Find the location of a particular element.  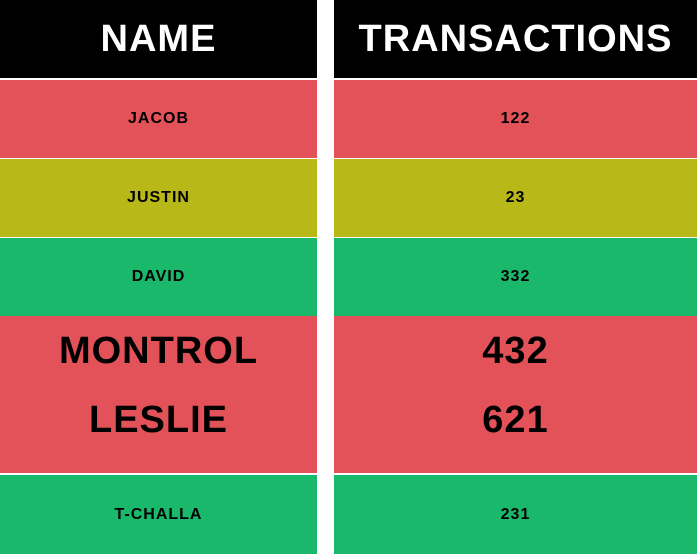

name-cell-merged: MONTROL LESLIE is located at coordinates (158, 394).